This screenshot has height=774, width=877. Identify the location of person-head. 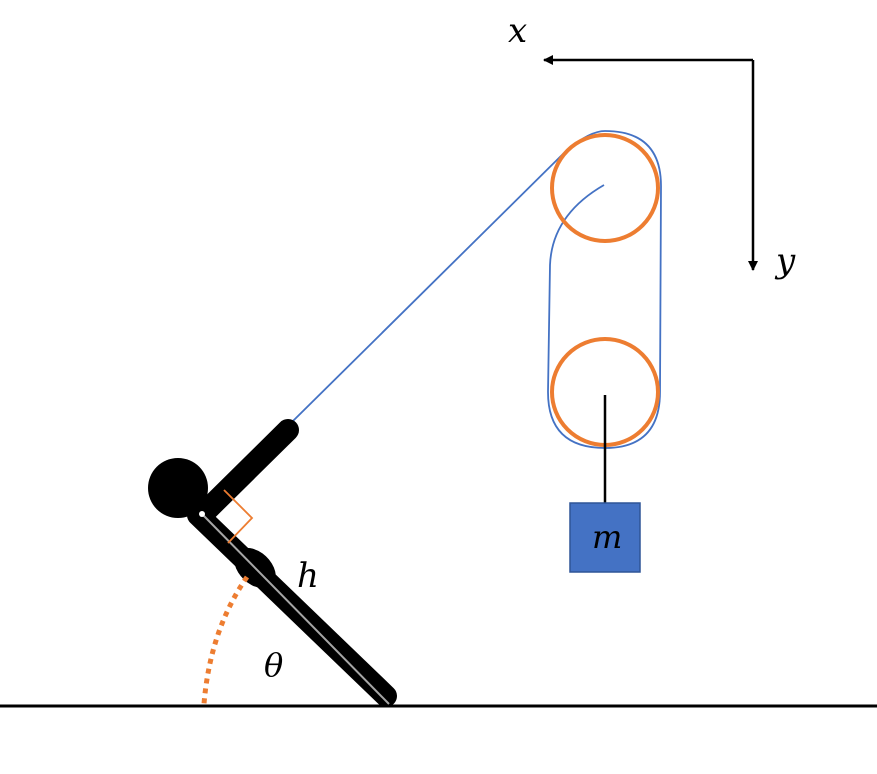
(178, 488).